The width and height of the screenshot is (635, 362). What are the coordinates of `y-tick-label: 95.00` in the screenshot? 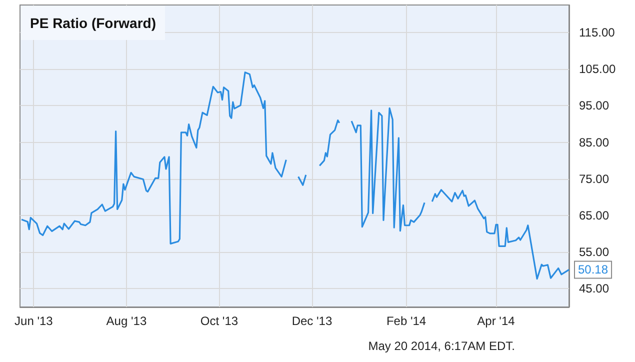 It's located at (594, 105).